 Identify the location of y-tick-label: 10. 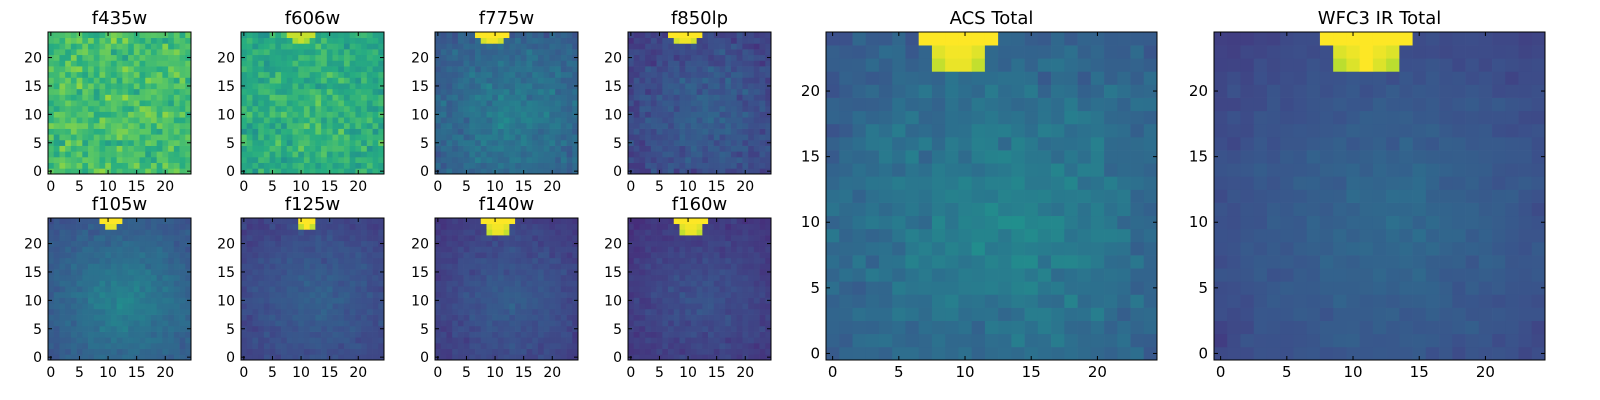
(33, 301).